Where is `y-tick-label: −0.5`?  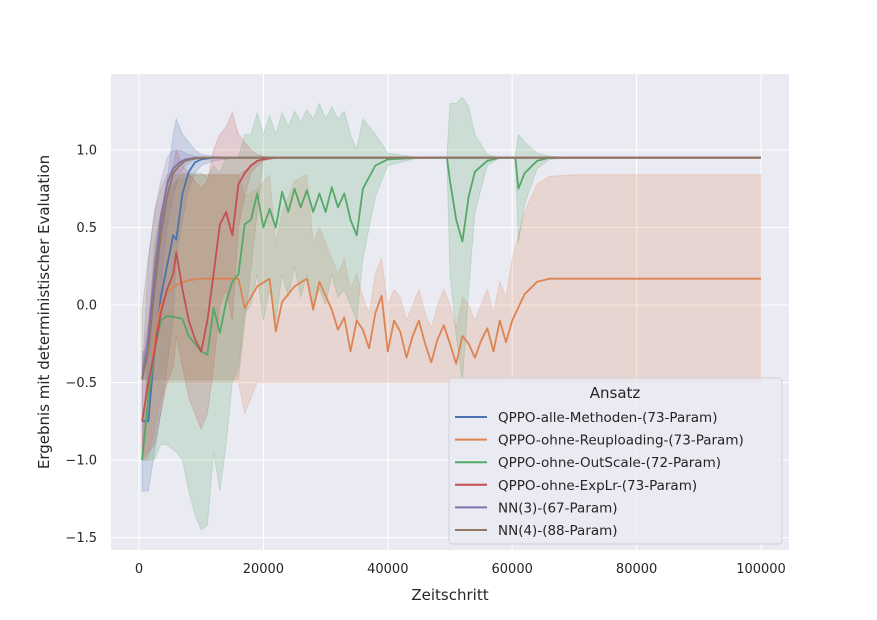
y-tick-label: −0.5 is located at coordinates (81, 383).